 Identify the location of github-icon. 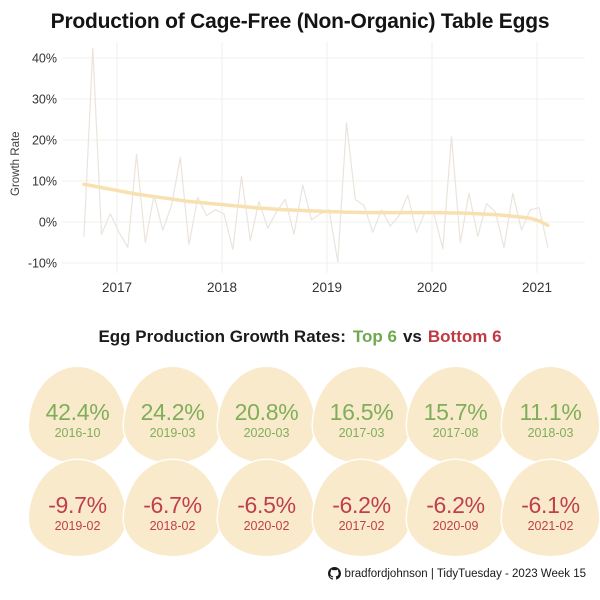
(334, 573).